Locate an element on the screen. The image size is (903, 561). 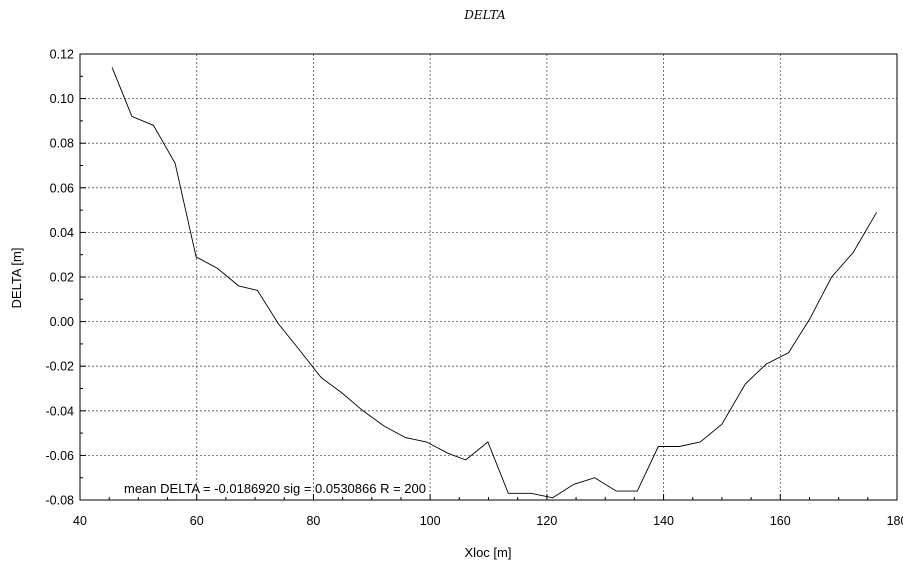
y-tick-label: -0.08 is located at coordinates (60, 501).